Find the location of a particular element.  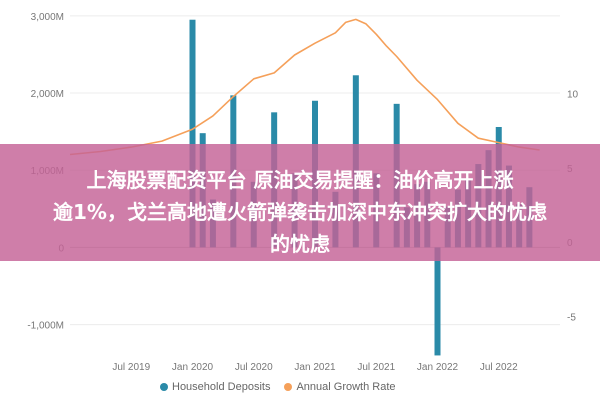

legend-item-household-deposits: Household Deposits is located at coordinates (215, 387).